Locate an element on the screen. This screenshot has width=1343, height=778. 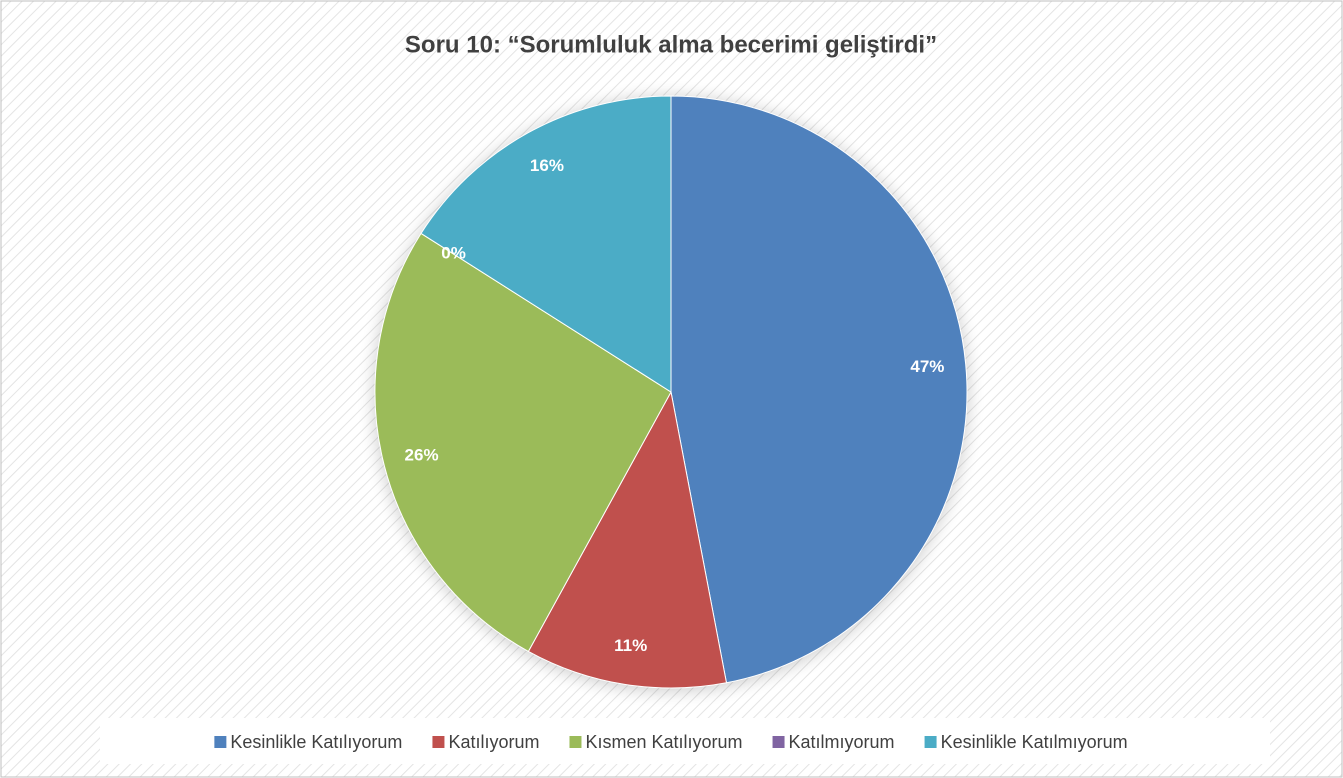
data-label: 26% is located at coordinates (422, 455).